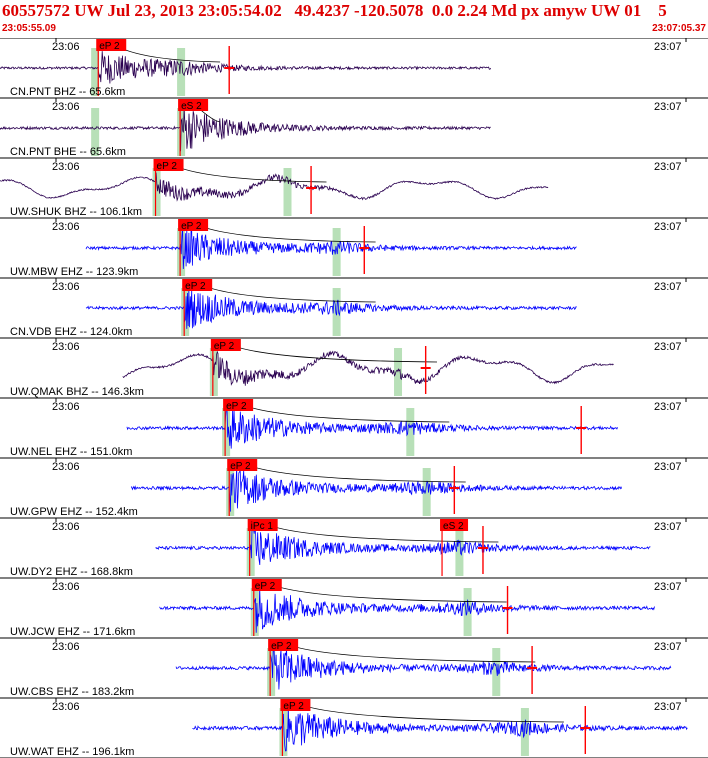 This screenshot has width=708, height=758. I want to click on second-pick-label: eS 2, so click(453, 526).